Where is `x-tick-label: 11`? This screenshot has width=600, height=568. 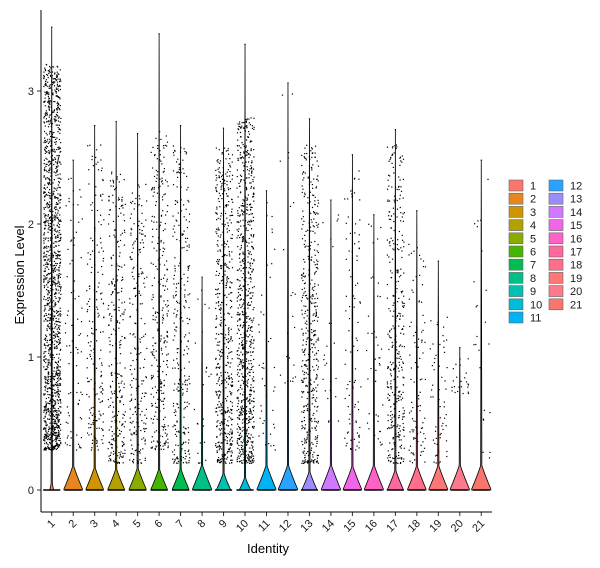
x-tick-label: 11 is located at coordinates (264, 526).